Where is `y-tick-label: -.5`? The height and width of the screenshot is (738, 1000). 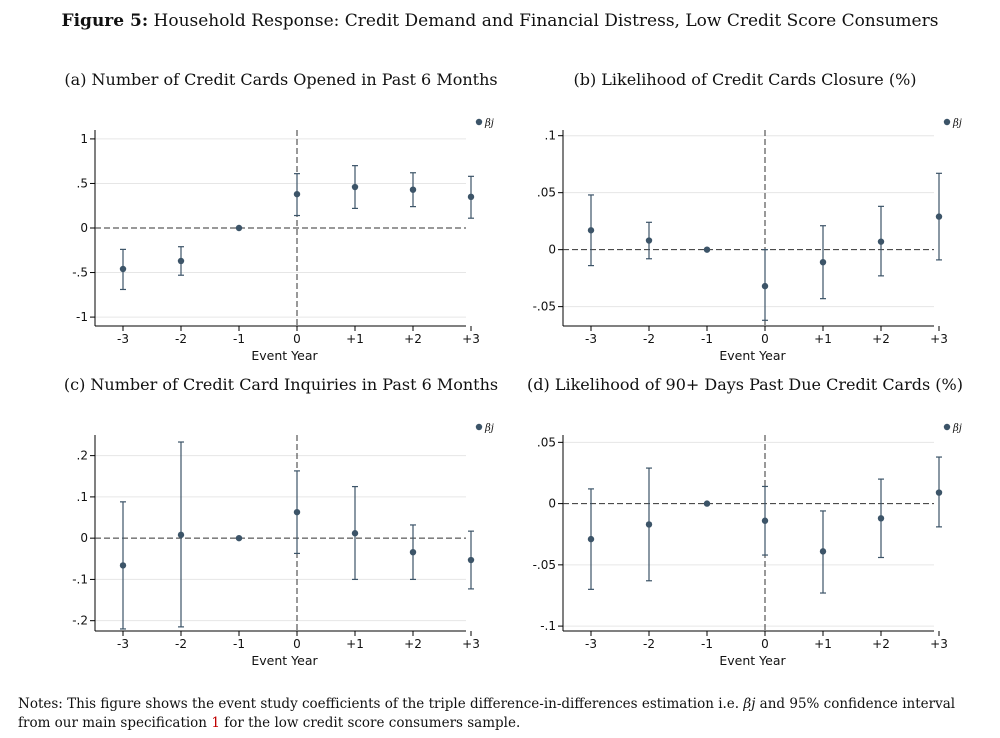
y-tick-label: -.5 is located at coordinates (80, 273).